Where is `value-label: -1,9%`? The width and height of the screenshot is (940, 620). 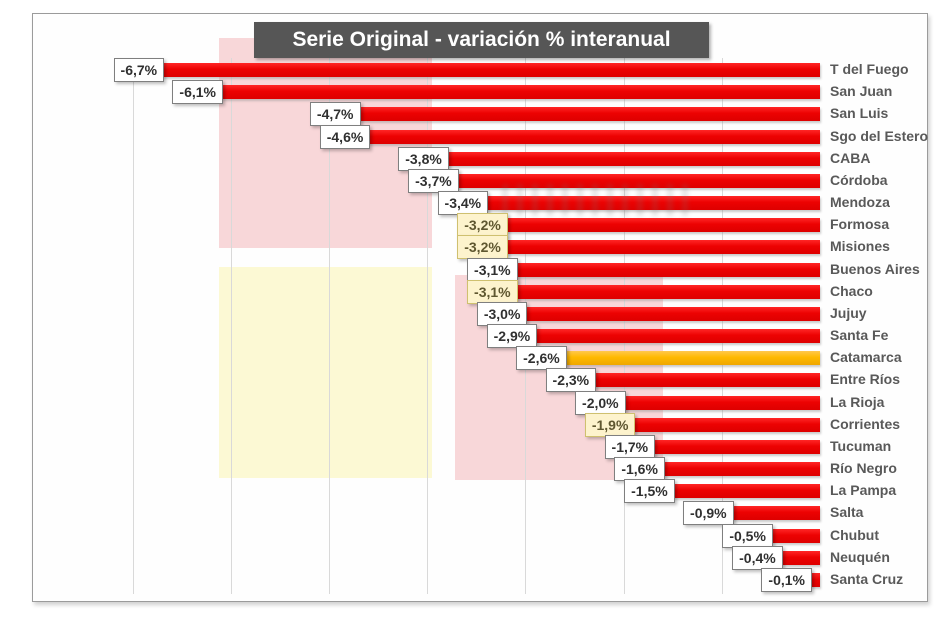
value-label: -1,9% is located at coordinates (610, 424).